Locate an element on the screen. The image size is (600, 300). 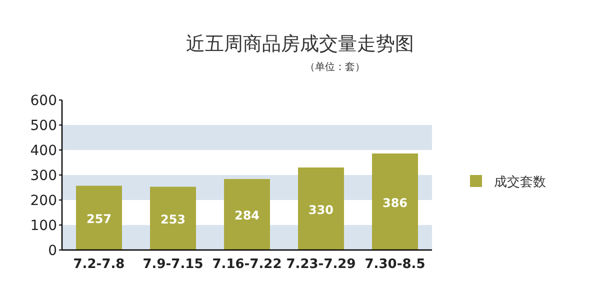
x-tick-label: 7.23-7.29 is located at coordinates (321, 264).